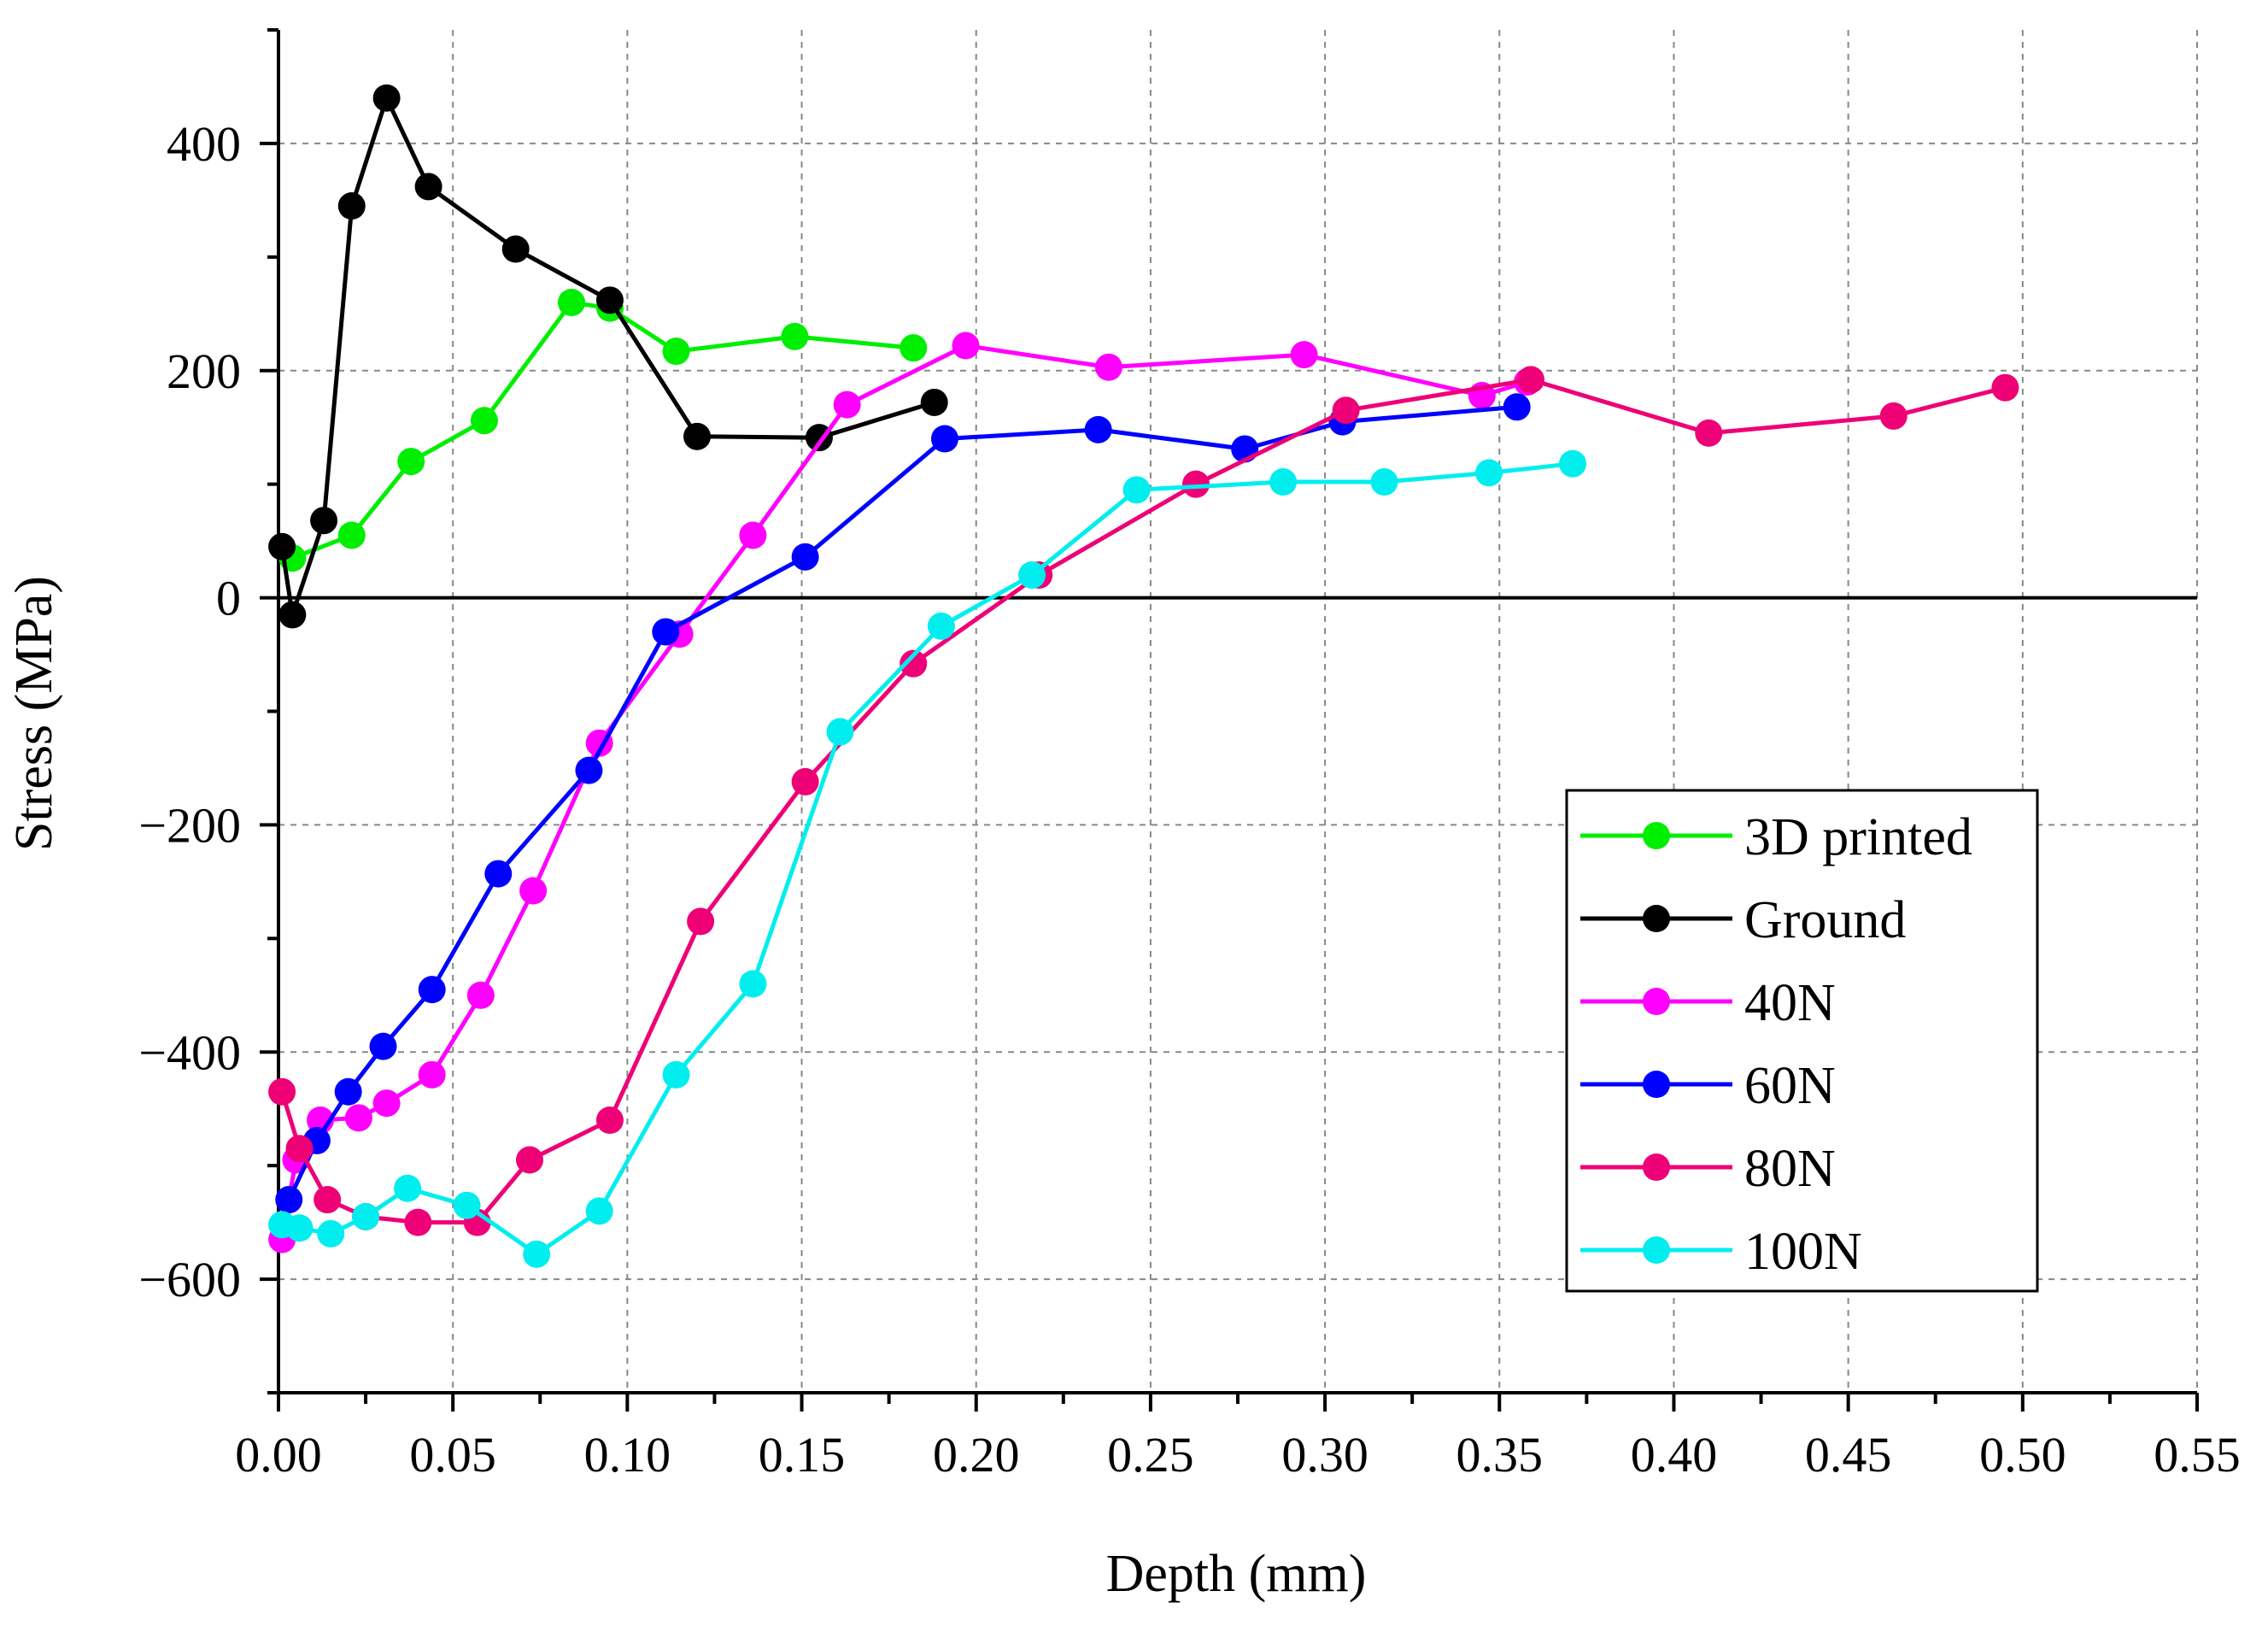 This screenshot has height=1632, width=2268. What do you see at coordinates (189, 1279) in the screenshot?
I see `y-tick-label: −600` at bounding box center [189, 1279].